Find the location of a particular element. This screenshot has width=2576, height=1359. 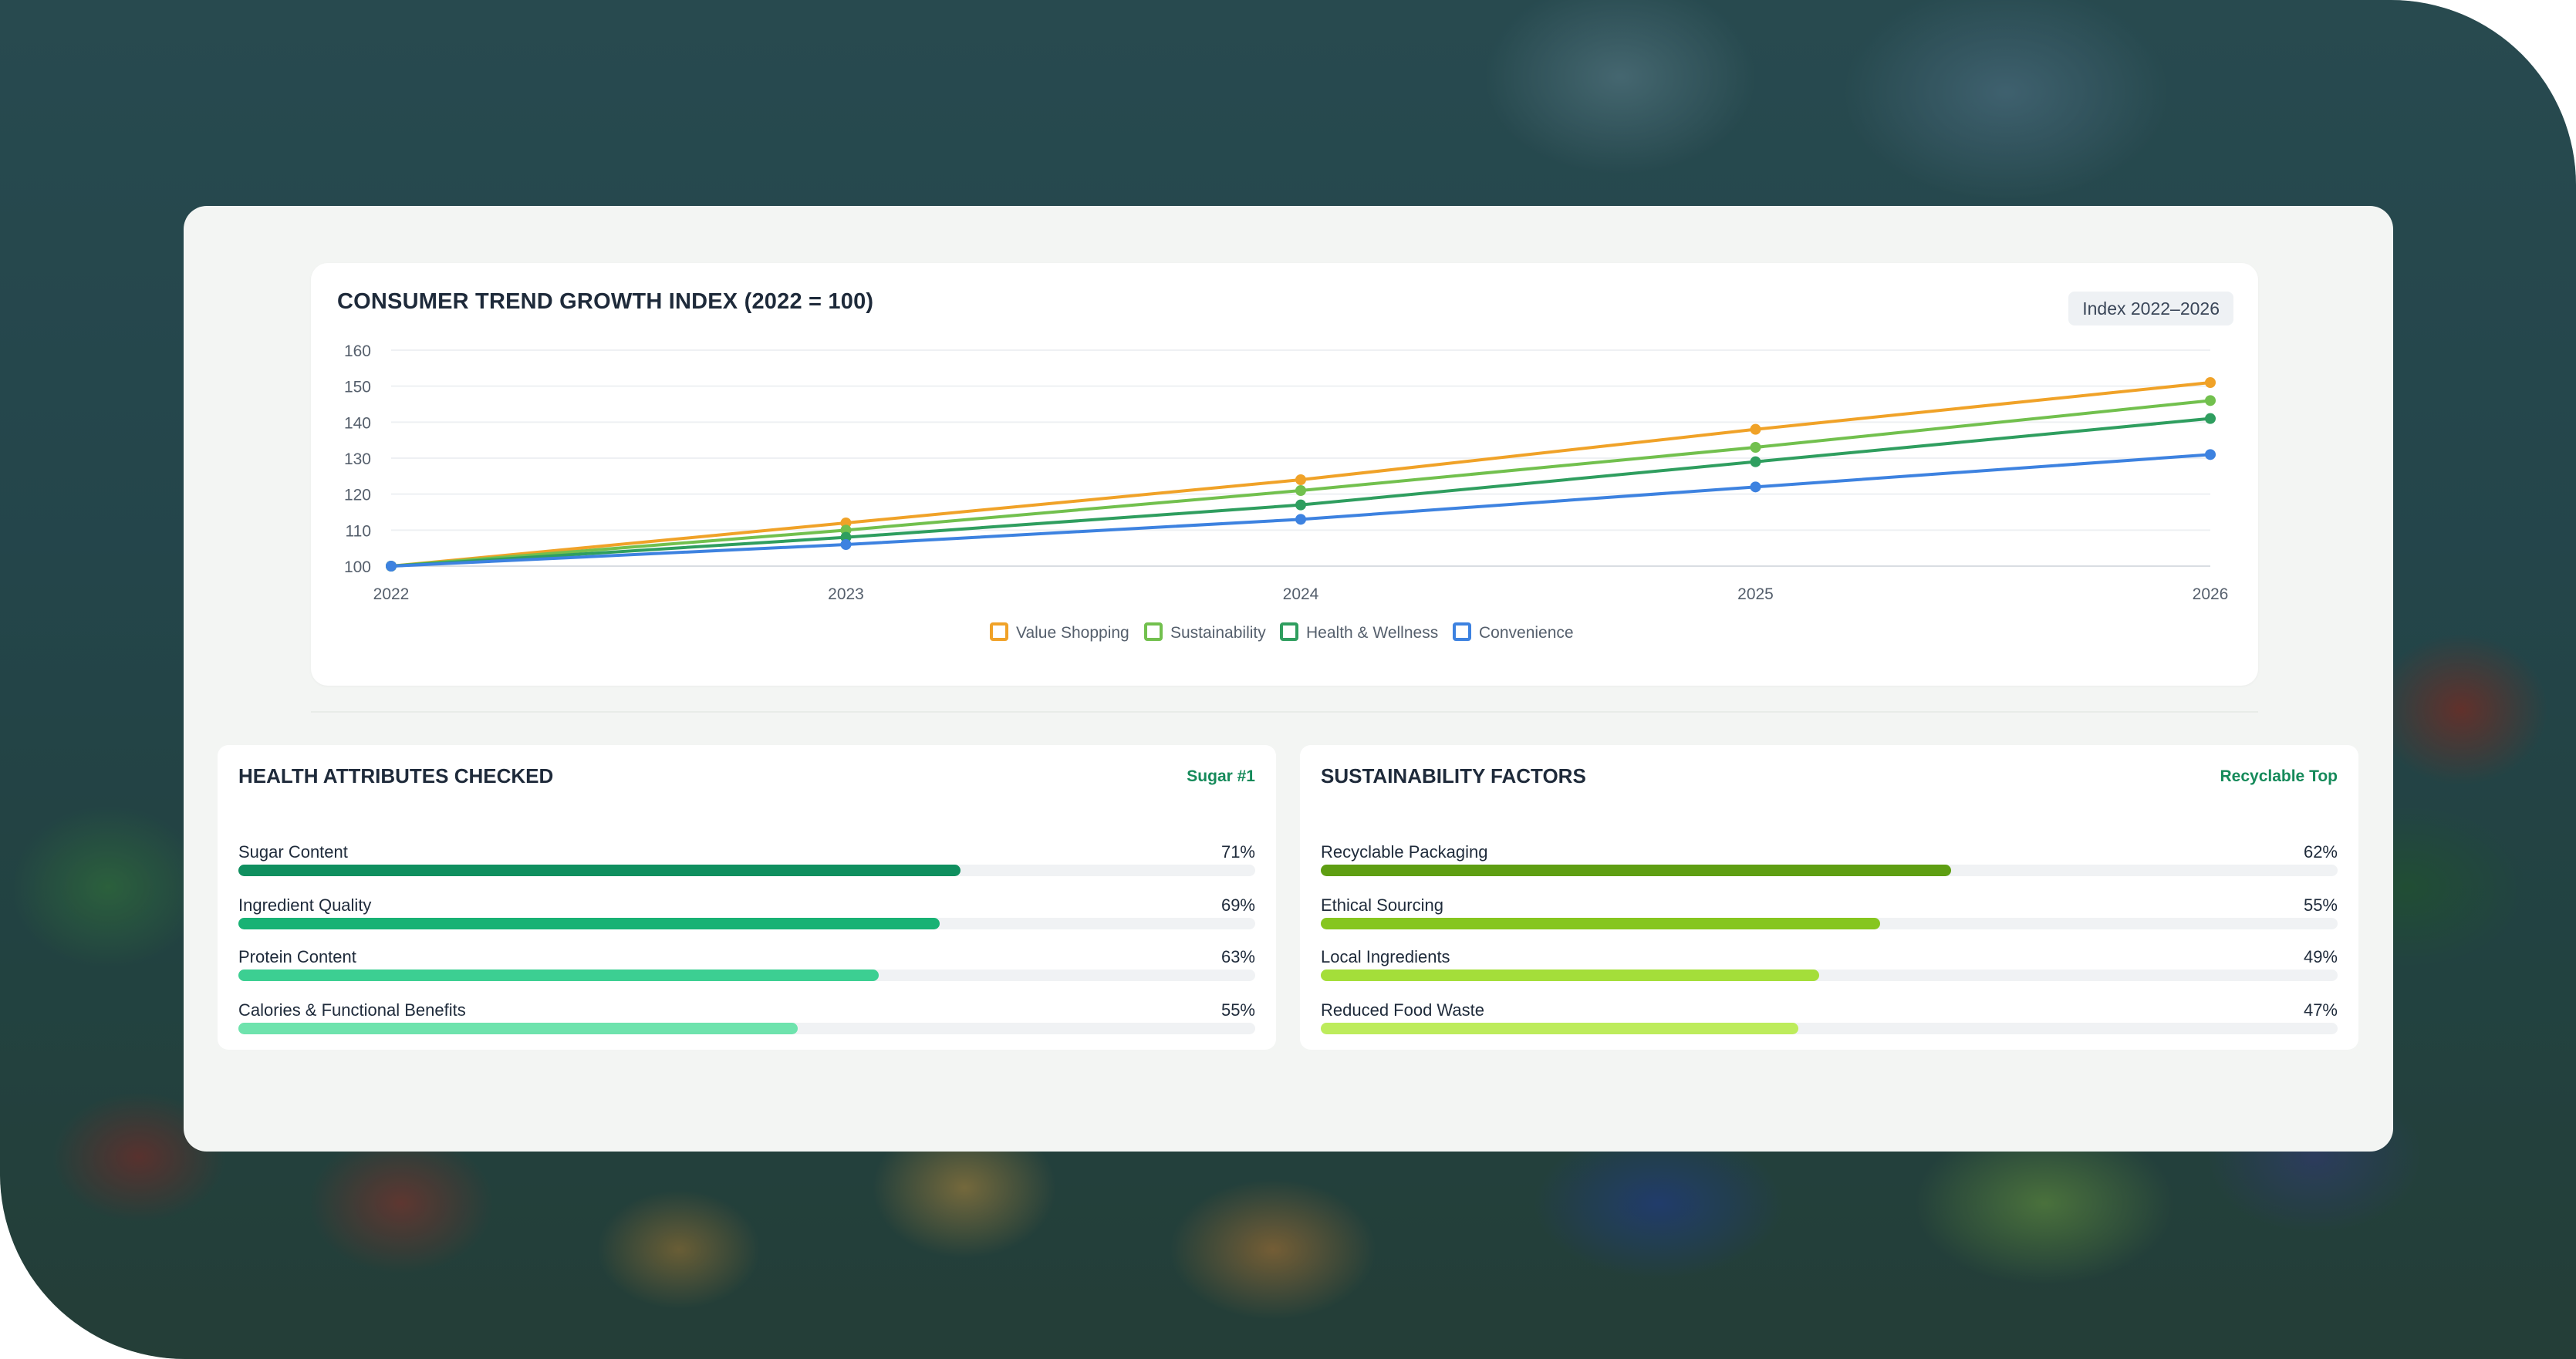

health-label: Calories & Functional Benefits is located at coordinates (352, 1010).